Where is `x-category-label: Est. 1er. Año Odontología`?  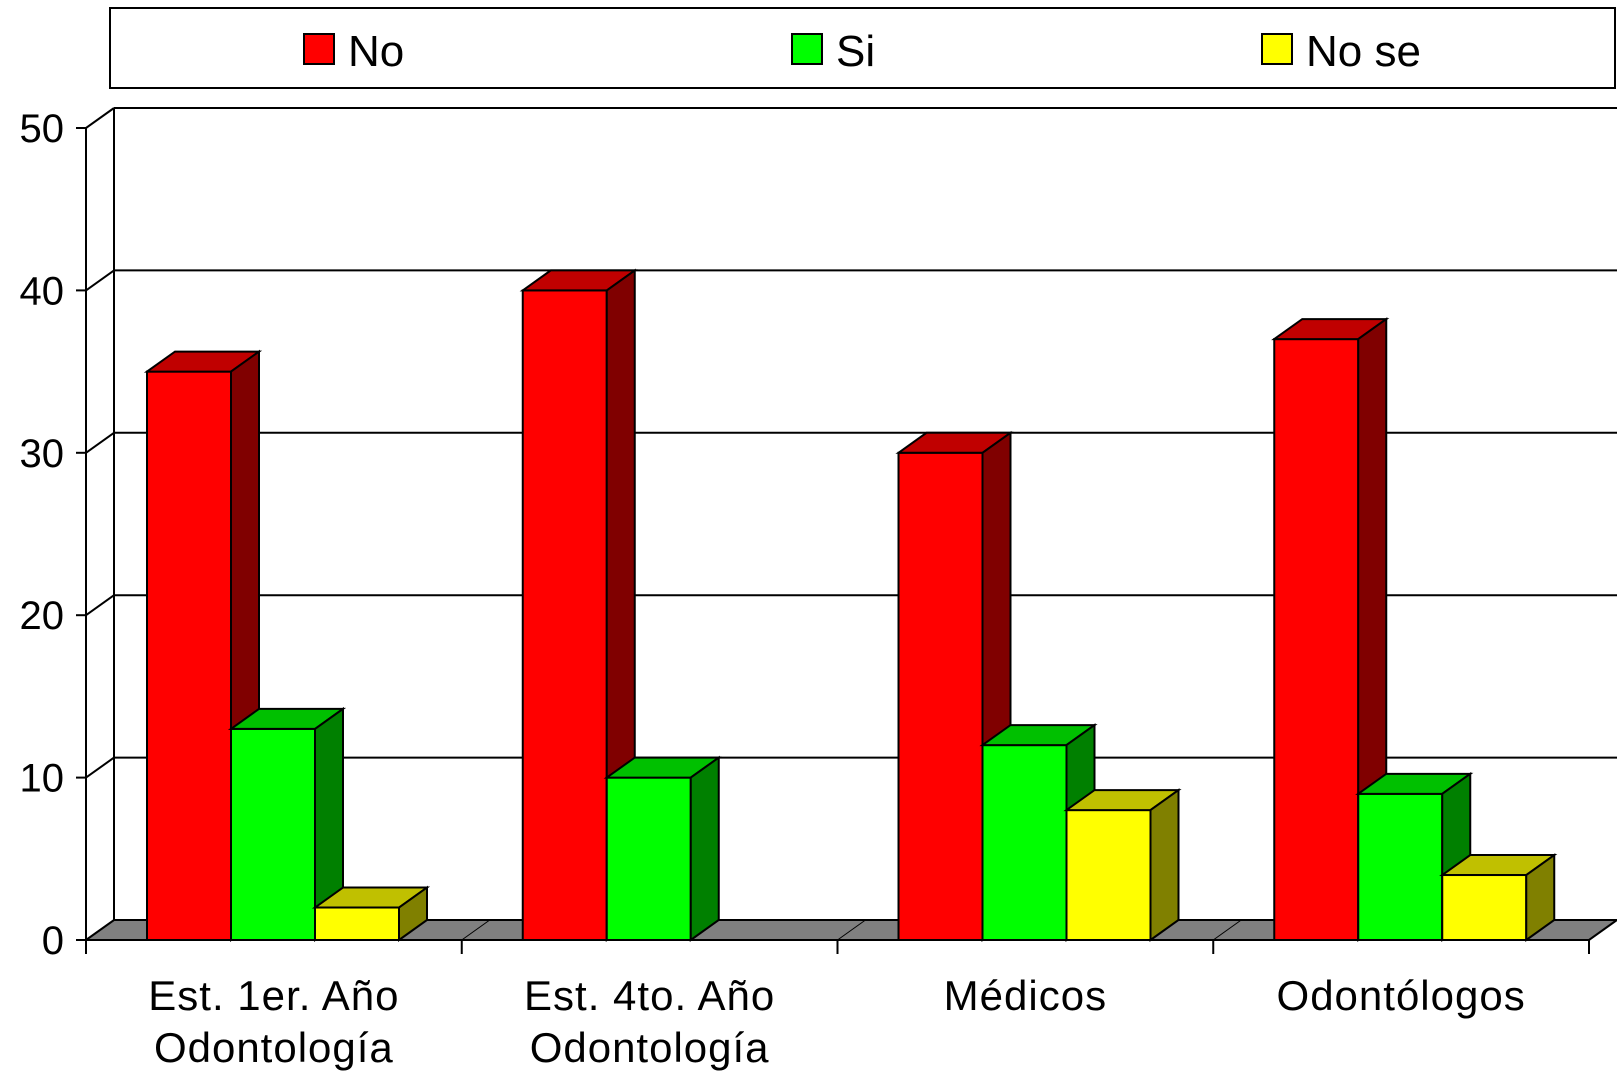
x-category-label: Est. 1er. Año Odontología is located at coordinates (273, 1021).